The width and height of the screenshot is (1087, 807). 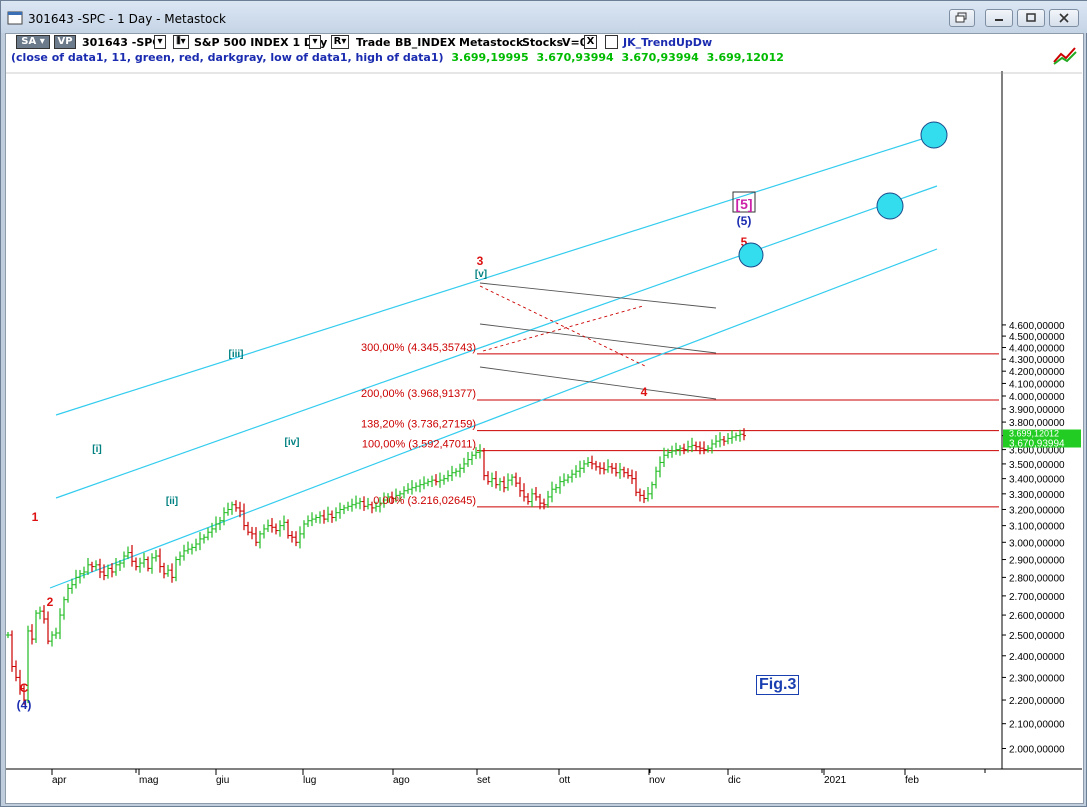 I want to click on sa-label: SA, so click(x=29, y=41).